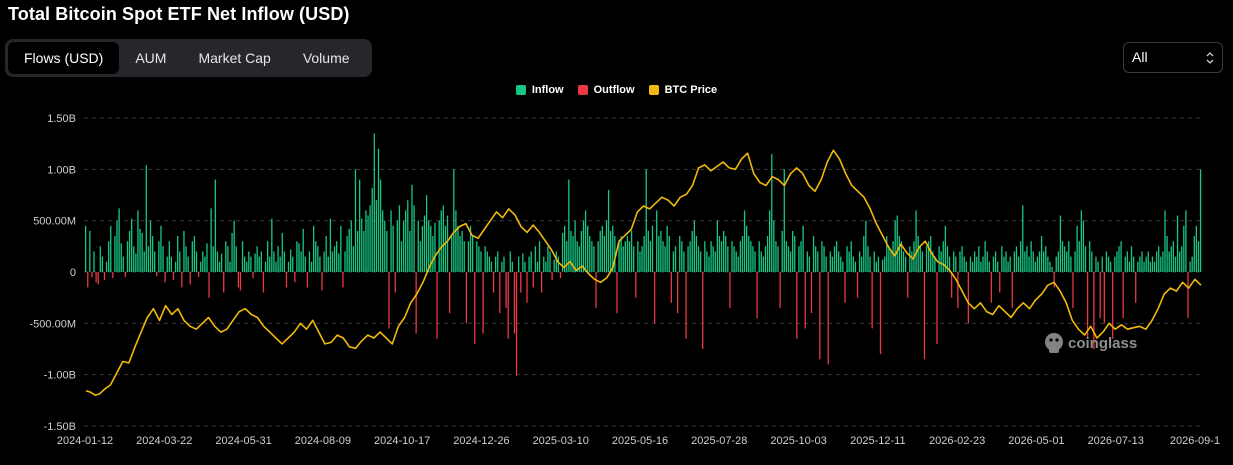 This screenshot has height=465, width=1233. I want to click on tab-volume: Volume, so click(326, 58).